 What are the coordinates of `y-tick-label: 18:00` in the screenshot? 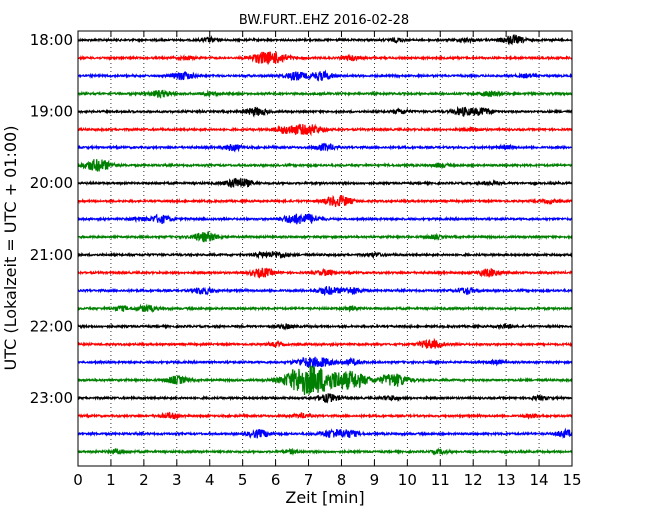 It's located at (51, 40).